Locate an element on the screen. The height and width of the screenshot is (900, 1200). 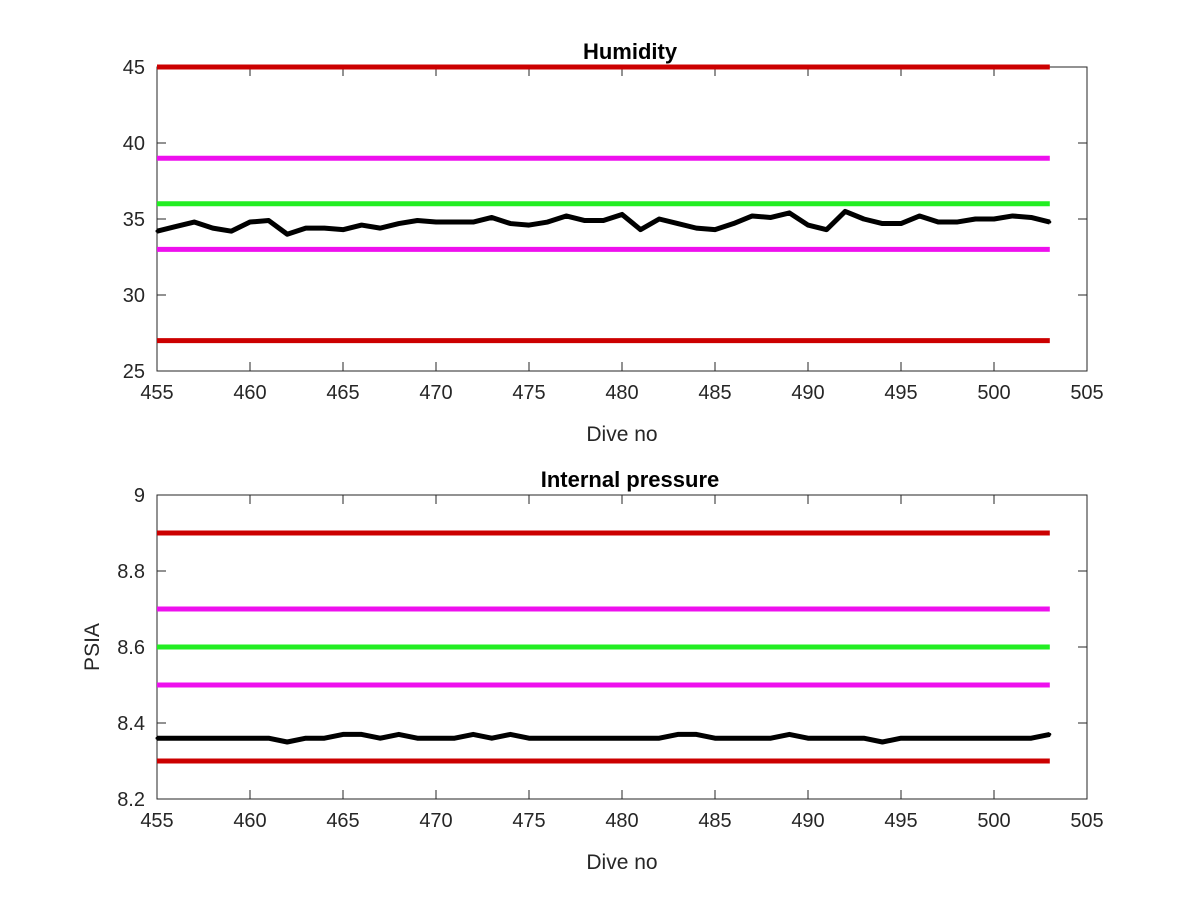
chart-1-x-tick-label: 465 is located at coordinates (342, 393).